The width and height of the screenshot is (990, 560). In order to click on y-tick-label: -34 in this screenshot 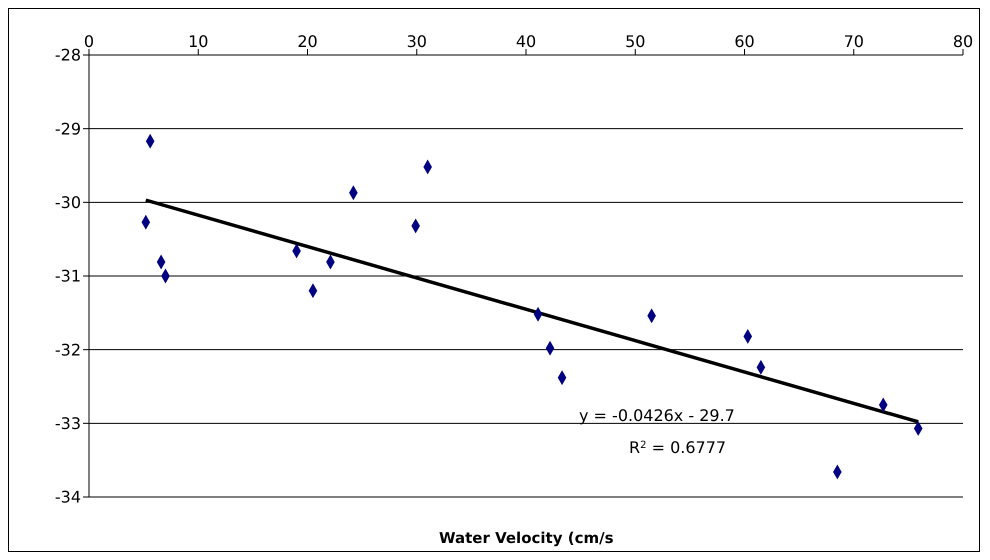, I will do `click(67, 497)`.